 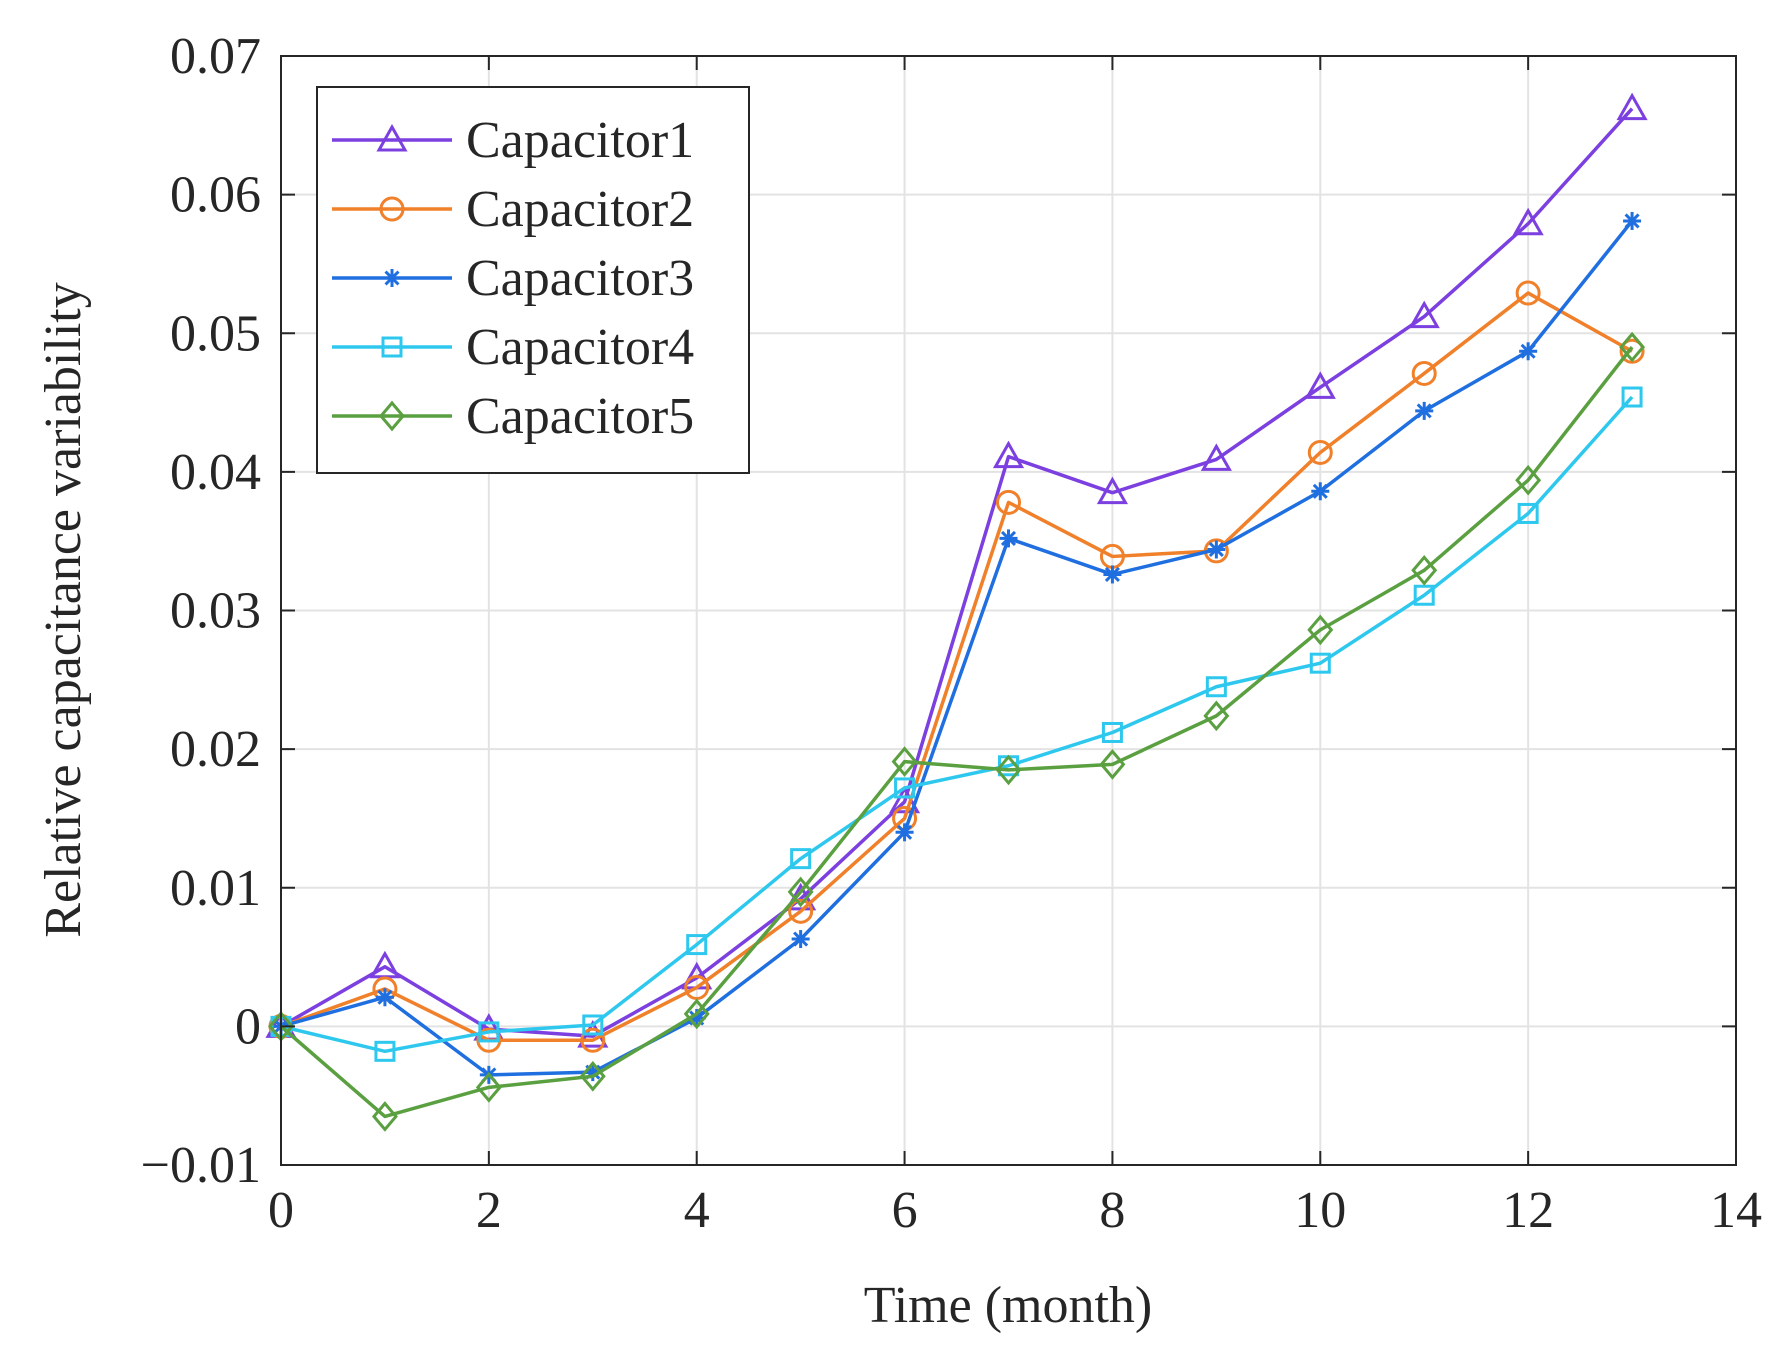 I want to click on legend-label: Capacitor3, so click(x=580, y=278).